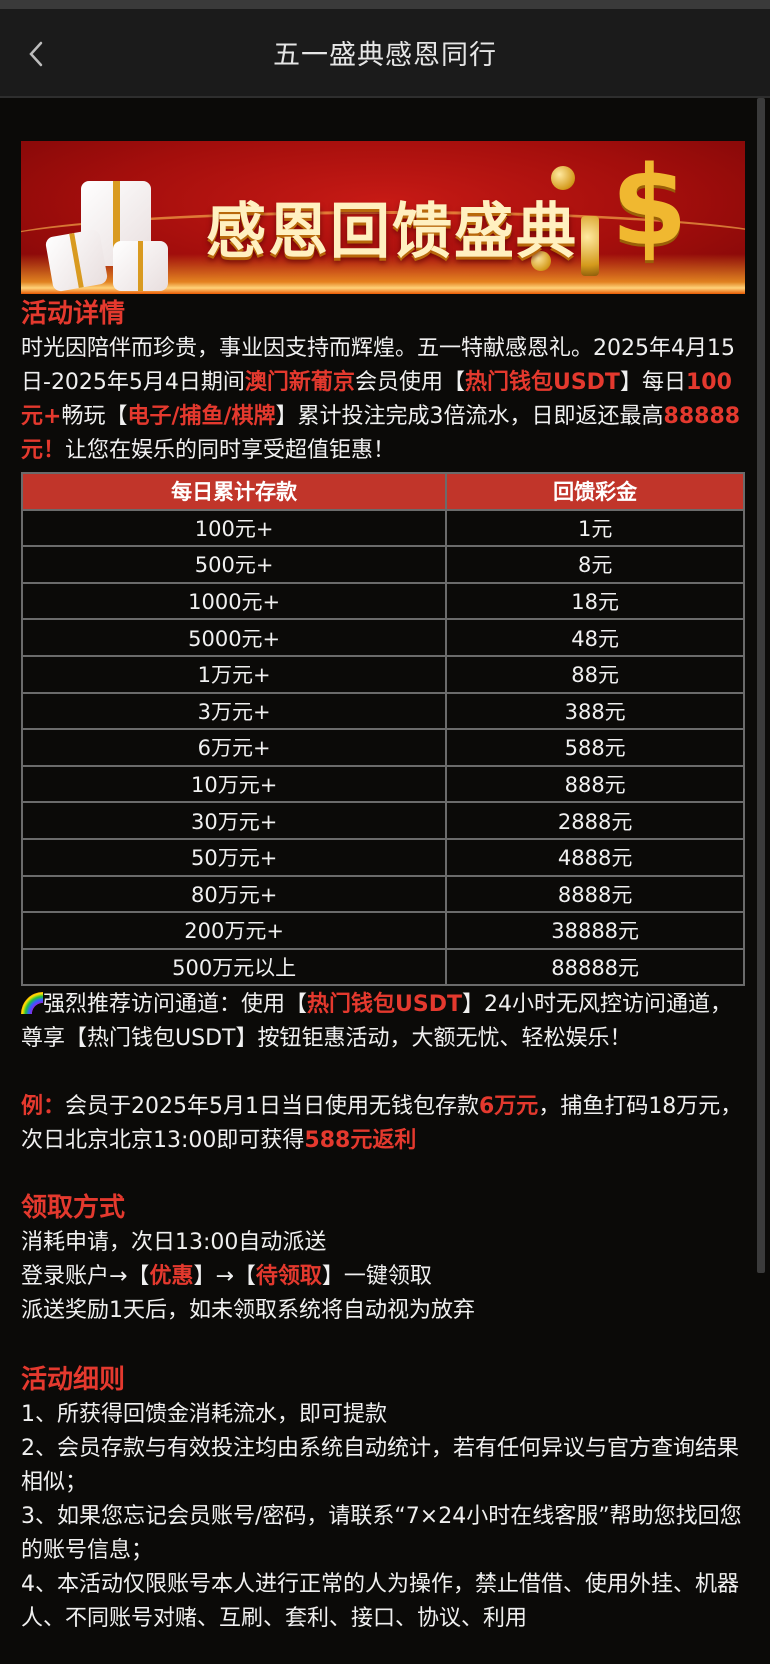 The image size is (770, 1664). Describe the element at coordinates (234, 784) in the screenshot. I see `deposit-cell: 10万元+` at that location.